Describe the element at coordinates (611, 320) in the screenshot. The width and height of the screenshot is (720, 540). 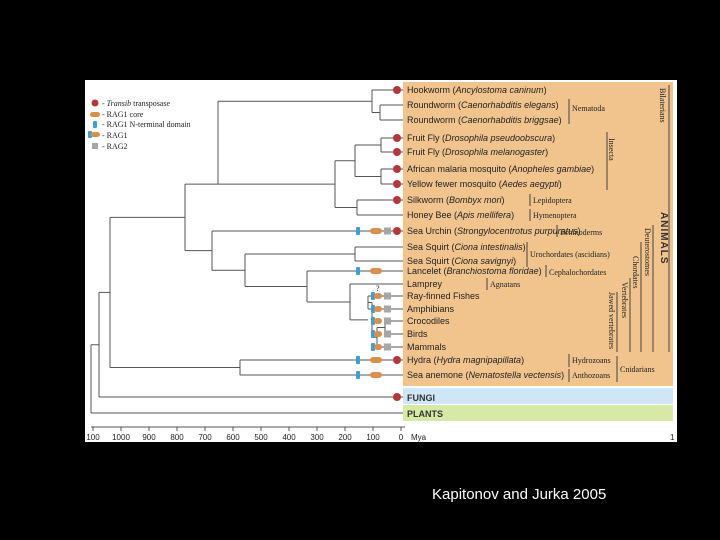
I see `clade-jawed-vertebrates: Jawed vertebrates` at that location.